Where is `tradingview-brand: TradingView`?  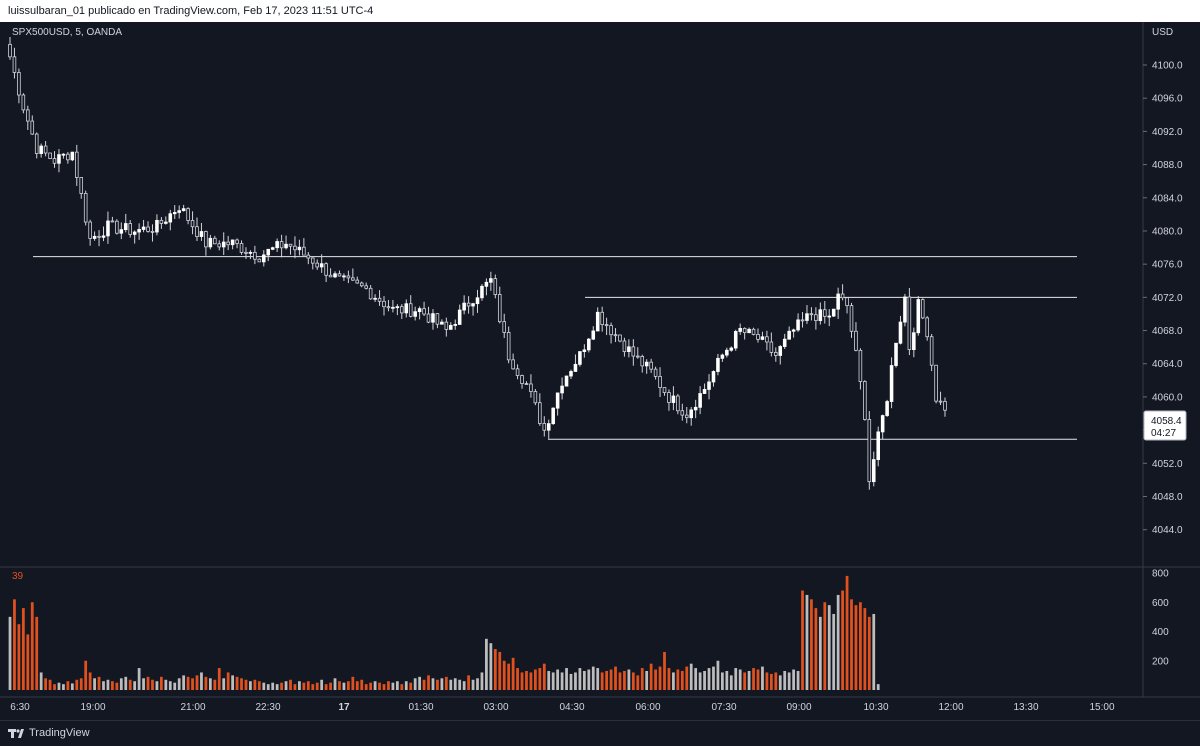
tradingview-brand: TradingView is located at coordinates (49, 733).